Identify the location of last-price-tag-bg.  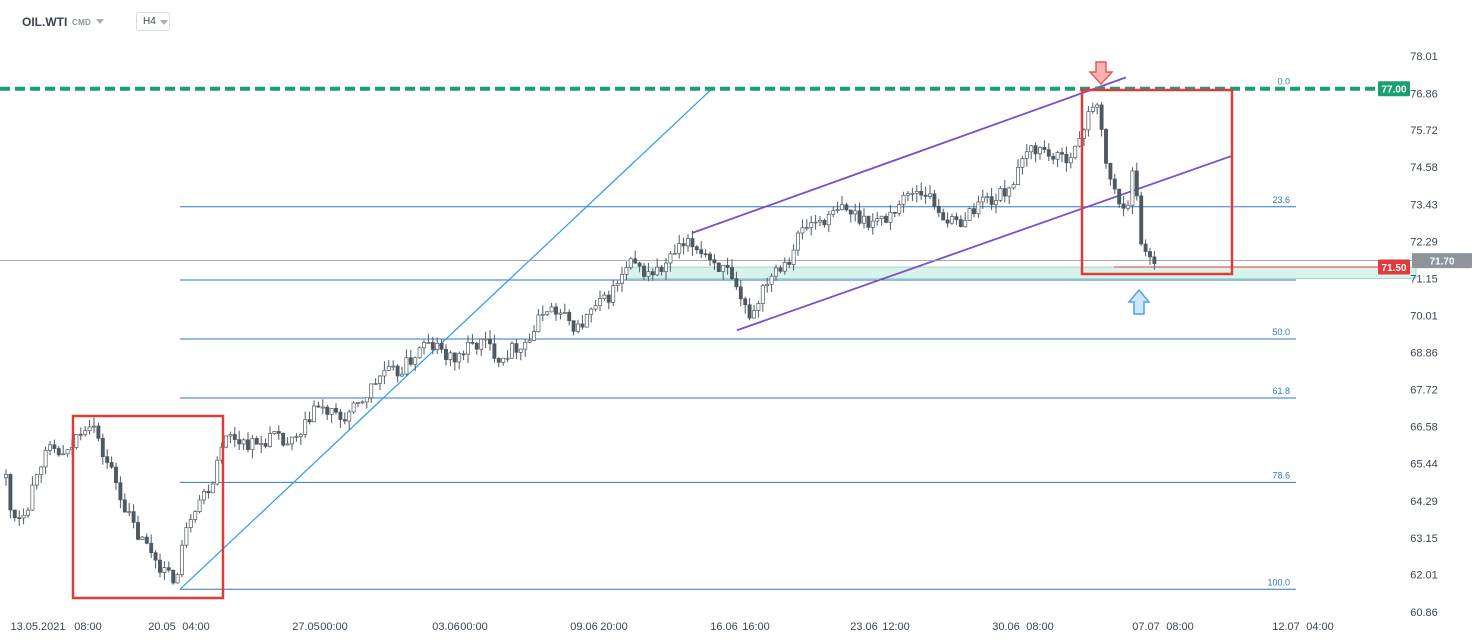
(1442, 261).